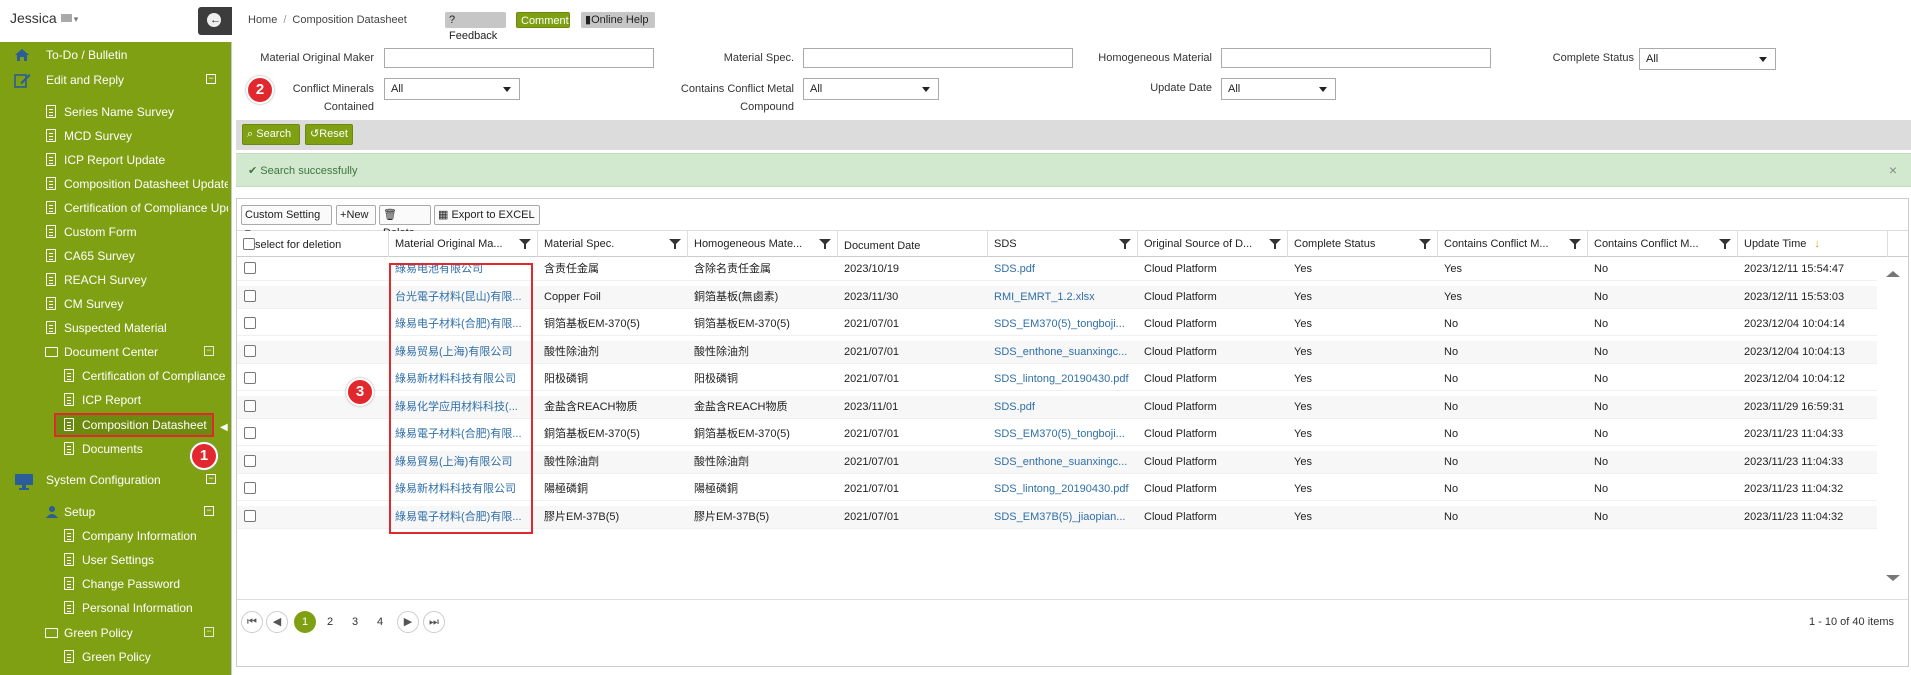  What do you see at coordinates (1892, 170) in the screenshot?
I see `close-icon: ×` at bounding box center [1892, 170].